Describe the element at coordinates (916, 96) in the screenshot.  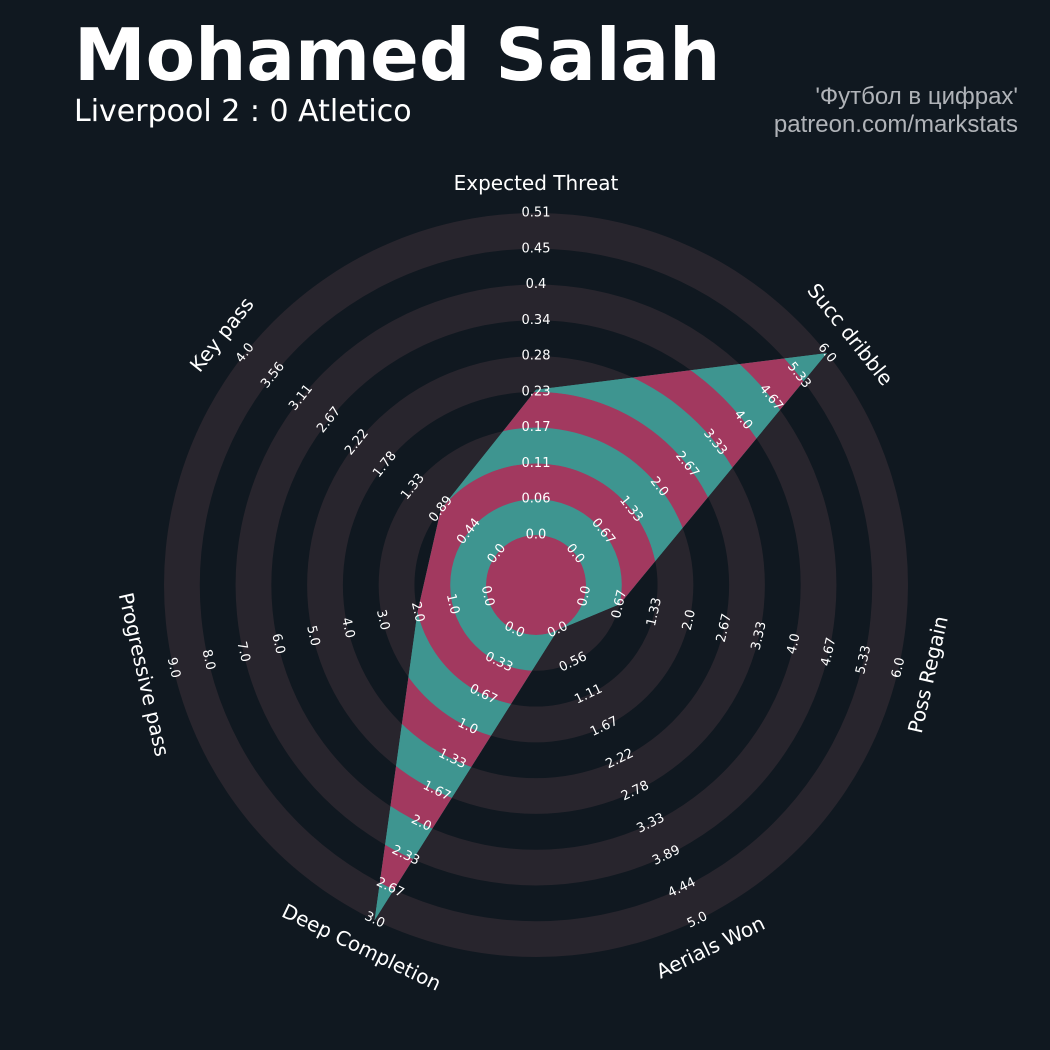
I see `credit-source: 'Футбол в цифрах'` at that location.